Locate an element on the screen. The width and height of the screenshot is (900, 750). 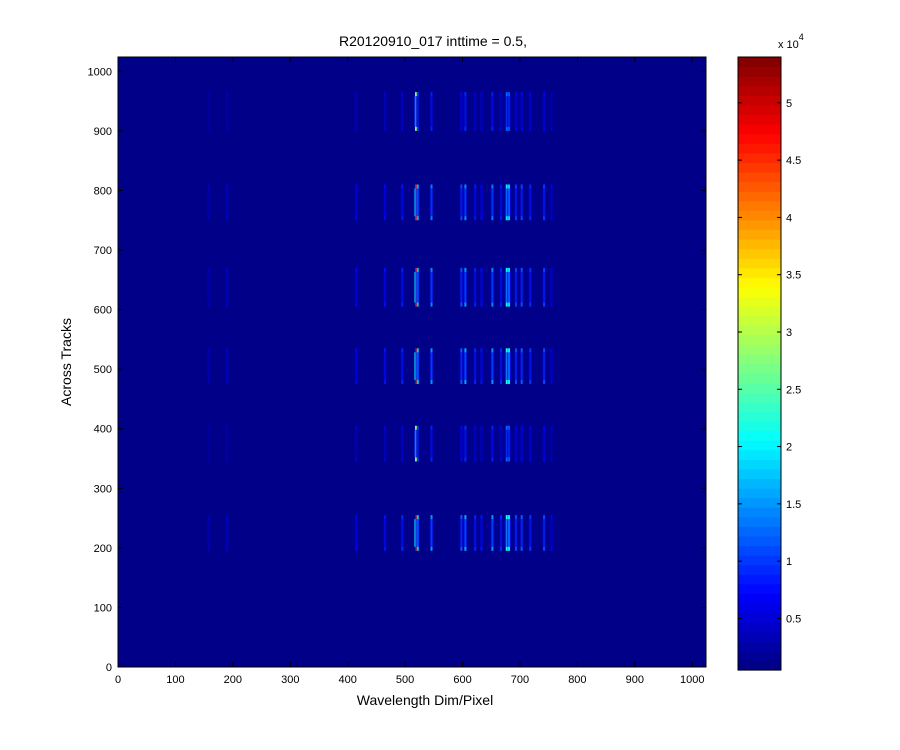
colorbar-tick-label: 1.5 is located at coordinates (793, 505).